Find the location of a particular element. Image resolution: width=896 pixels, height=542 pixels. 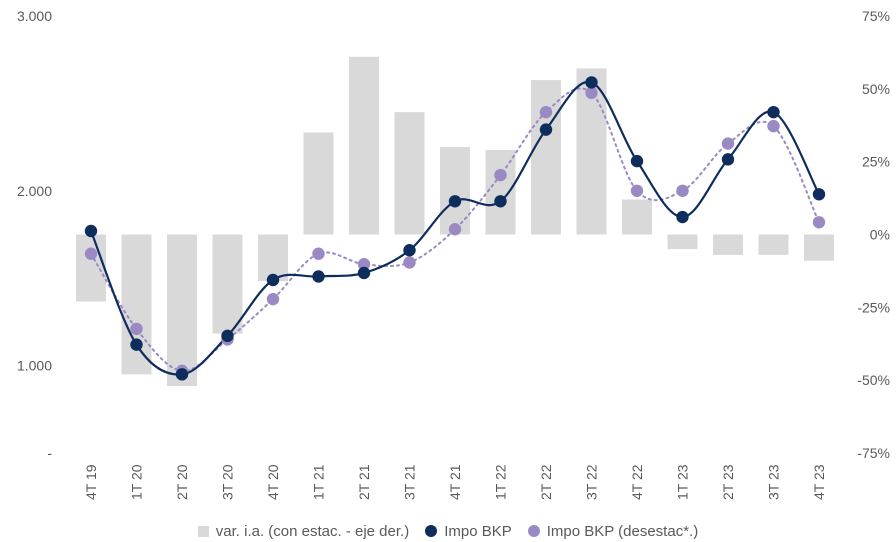

legend-swatch-bar is located at coordinates (203, 531).